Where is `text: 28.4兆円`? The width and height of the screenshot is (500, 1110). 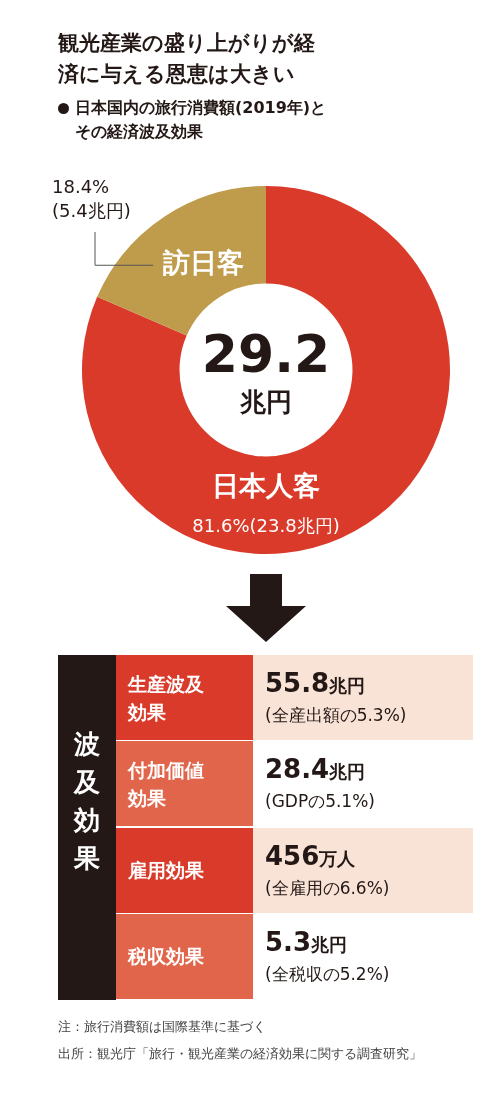
text: 28.4兆円 is located at coordinates (315, 769).